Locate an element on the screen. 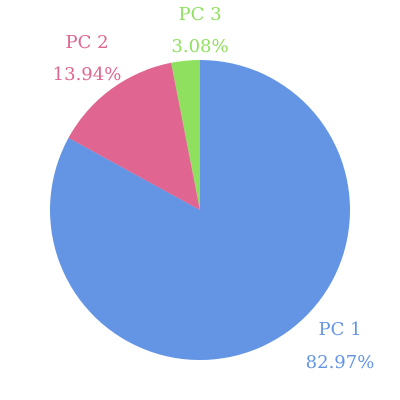  slice-percent-pc1: 82.97% is located at coordinates (340, 362).